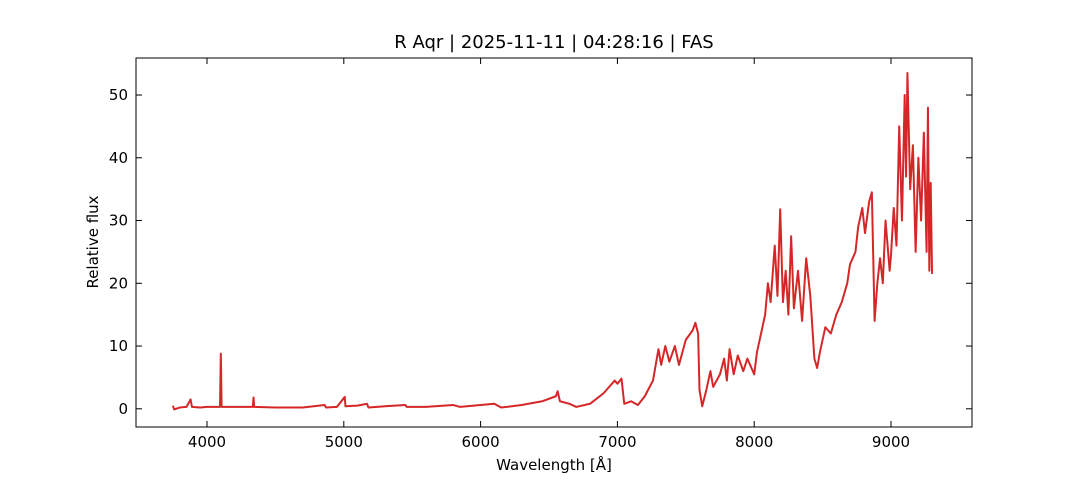 The height and width of the screenshot is (480, 1080). What do you see at coordinates (553, 42) in the screenshot?
I see `chart-title: R Aqr | 2025-11-11 | 04:28:16 | FAS` at bounding box center [553, 42].